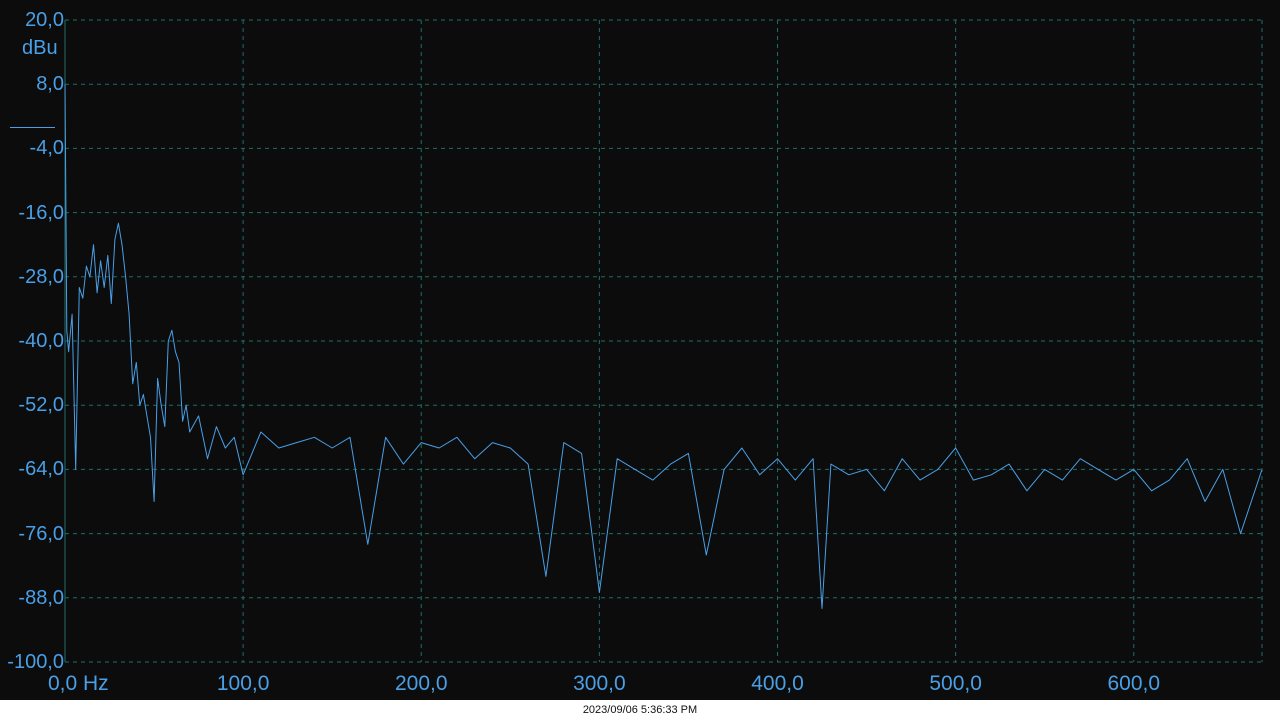 Image resolution: width=1280 pixels, height=720 pixels. I want to click on x-tick-label: 500,0, so click(955, 683).